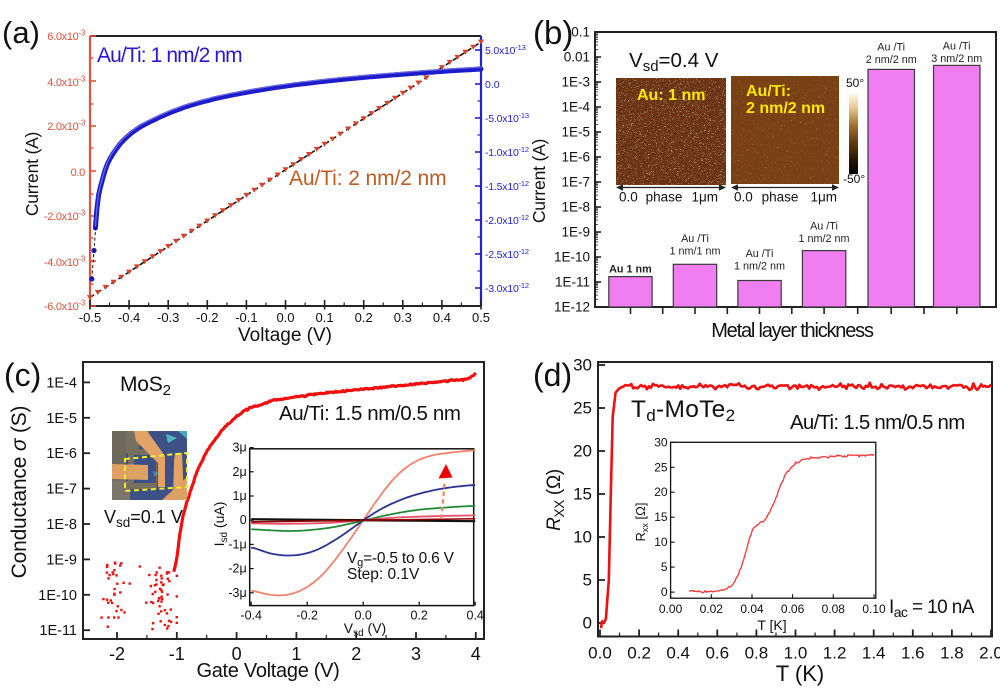  Describe the element at coordinates (416, 654) in the screenshot. I see `svg-text: 3` at that location.